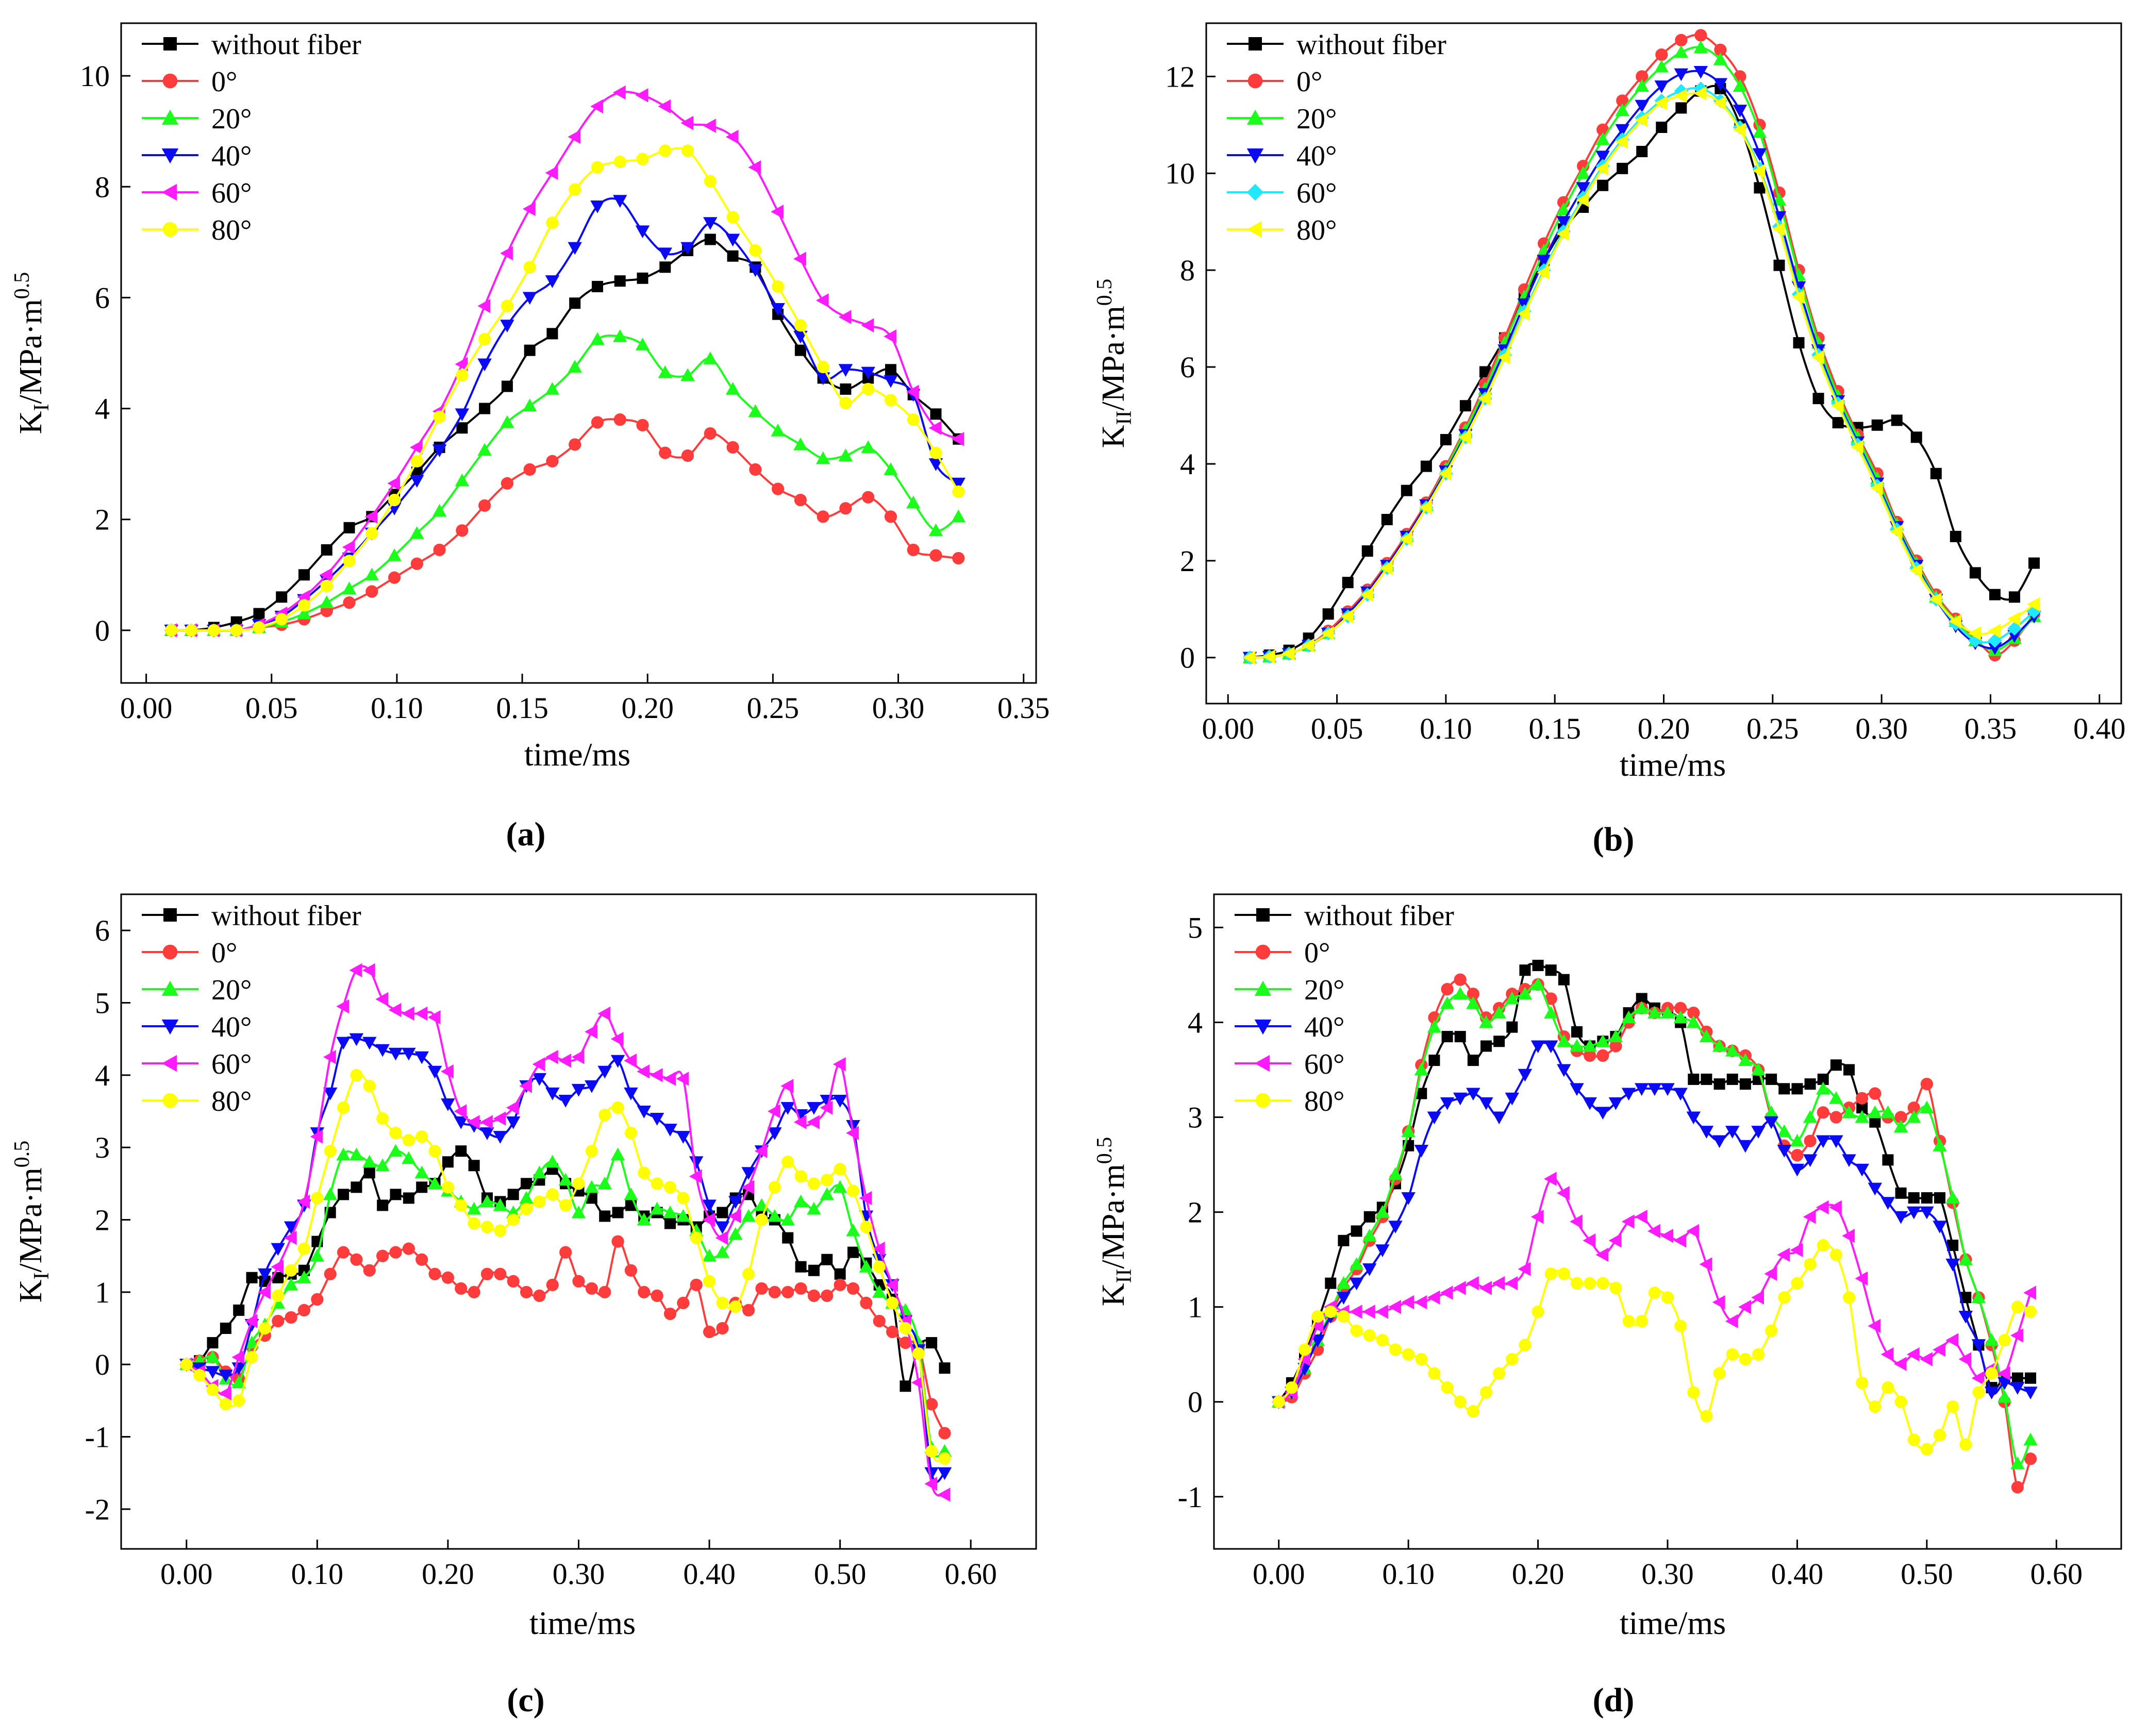  What do you see at coordinates (102, 187) in the screenshot?
I see `panel-a-ytick-label: 8` at bounding box center [102, 187].